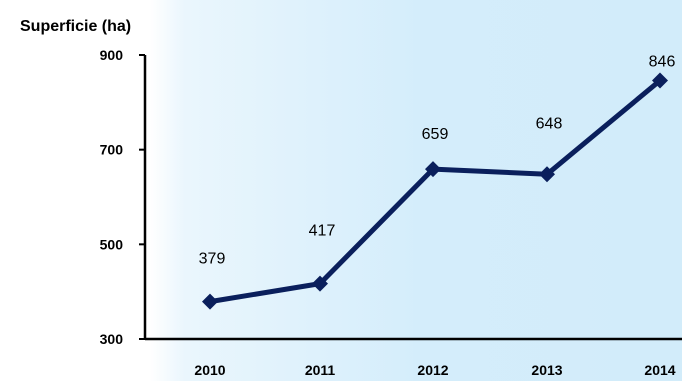 The height and width of the screenshot is (381, 682). I want to click on data-label: 379, so click(212, 259).